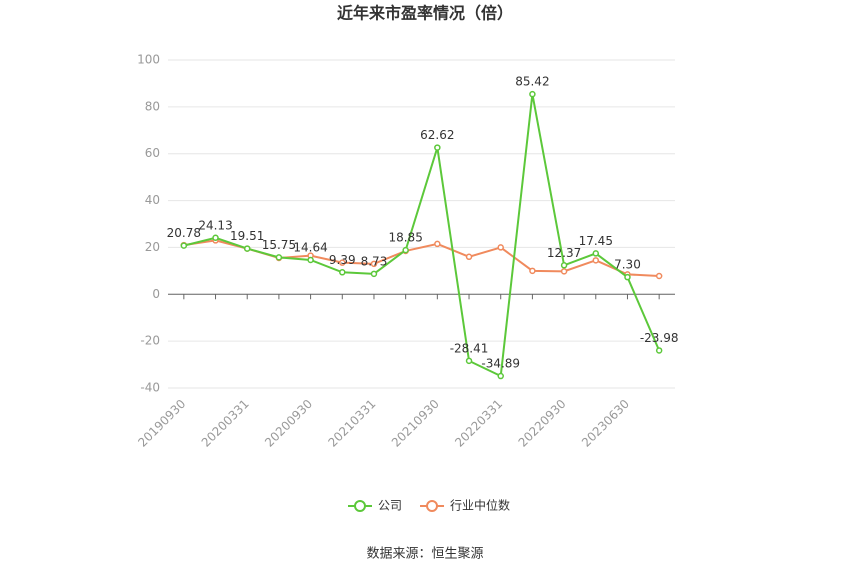 This screenshot has width=850, height=575. What do you see at coordinates (279, 245) in the screenshot?
I see `data-label: 15.75` at bounding box center [279, 245].